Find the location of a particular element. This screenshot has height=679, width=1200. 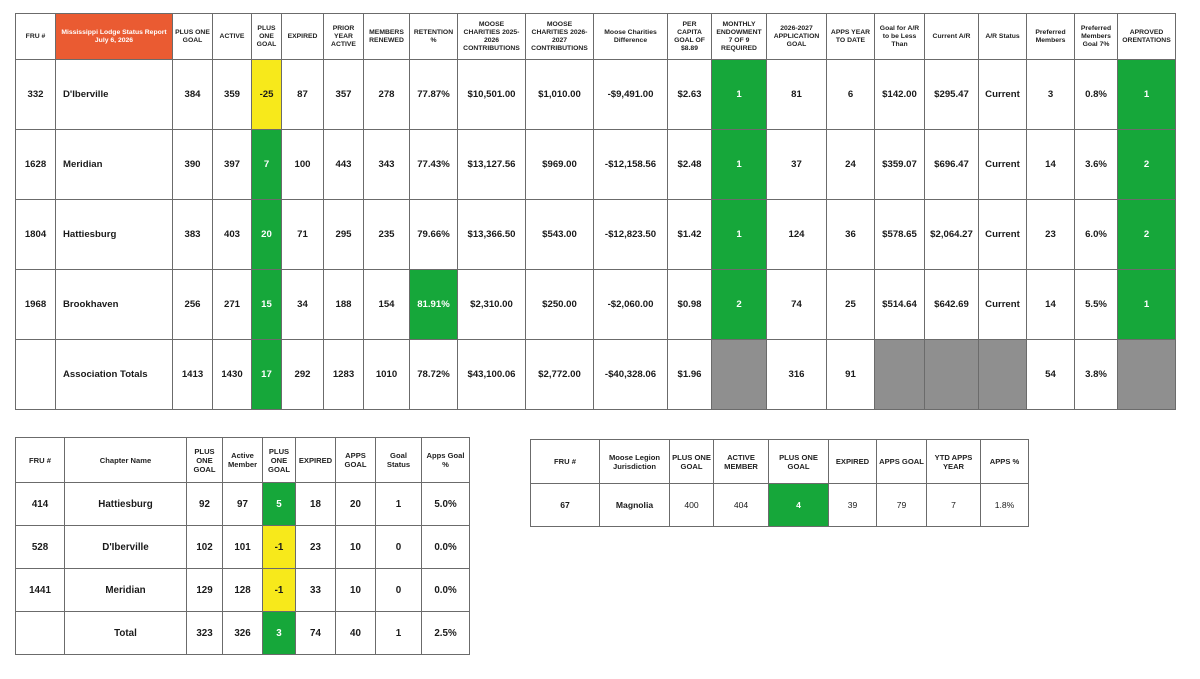

table-cell: 18 is located at coordinates (315, 504).